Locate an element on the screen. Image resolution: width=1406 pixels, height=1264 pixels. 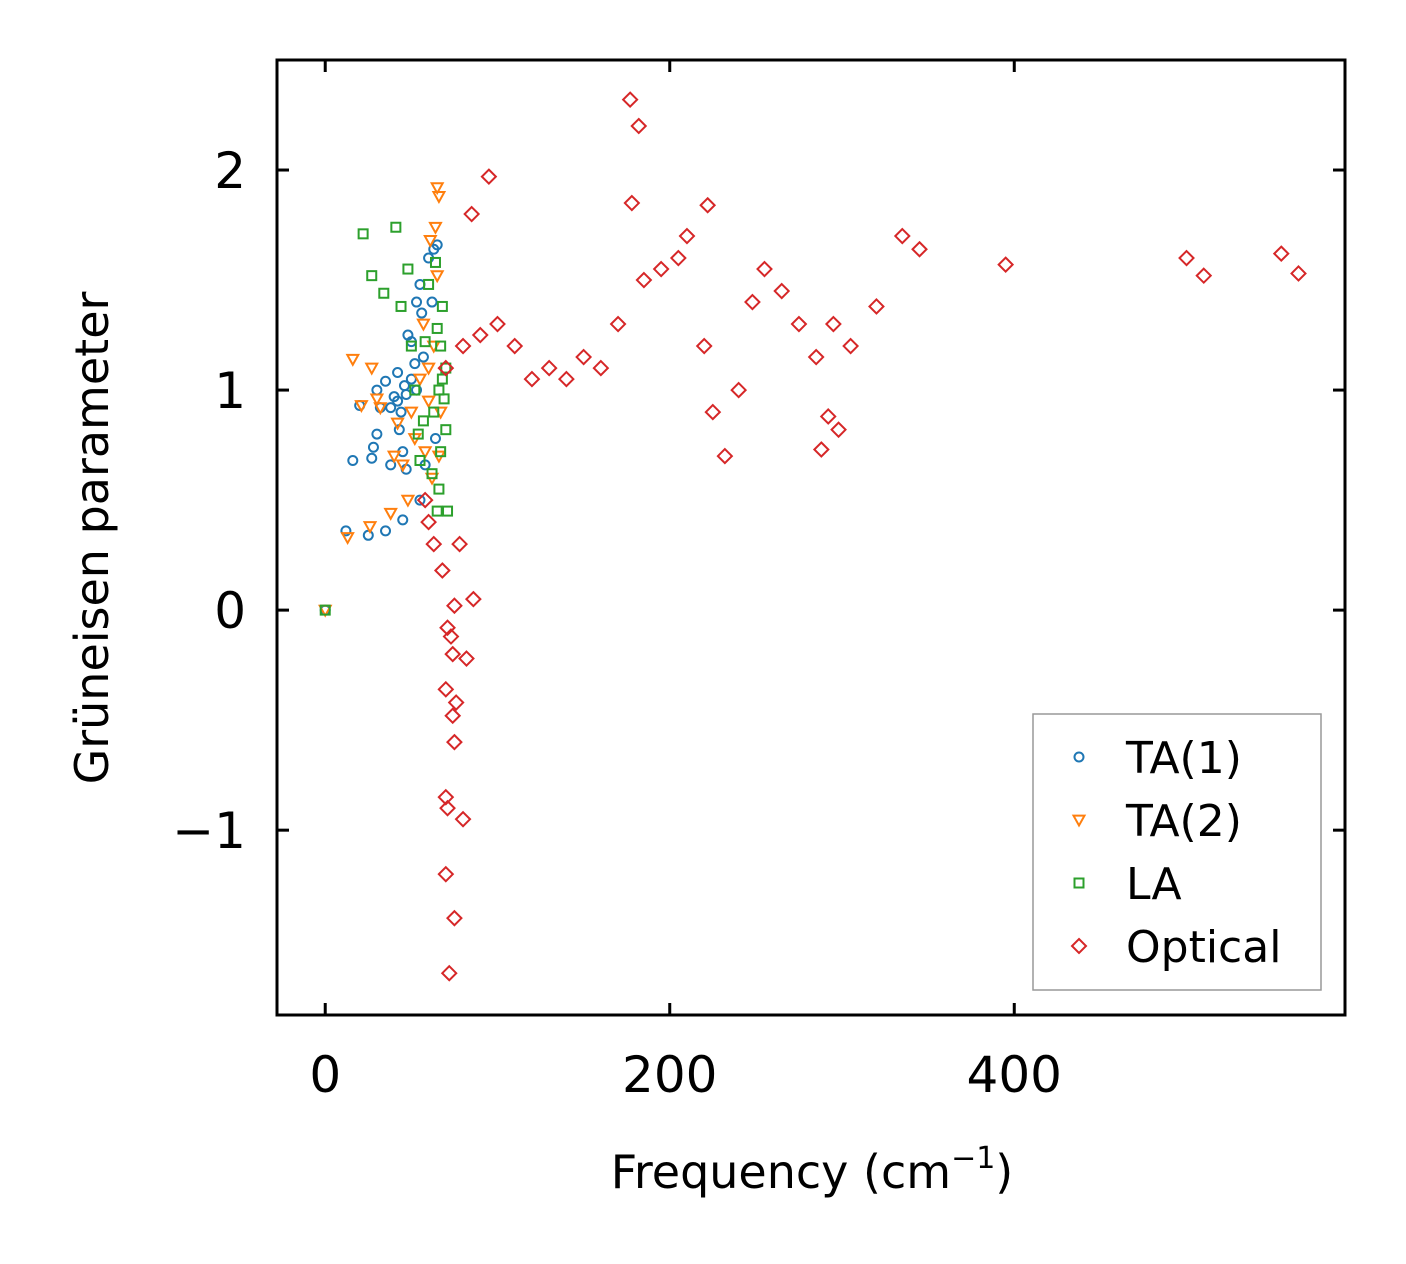
x-axis-label-main: Frequency (cm is located at coordinates (781, 1172).